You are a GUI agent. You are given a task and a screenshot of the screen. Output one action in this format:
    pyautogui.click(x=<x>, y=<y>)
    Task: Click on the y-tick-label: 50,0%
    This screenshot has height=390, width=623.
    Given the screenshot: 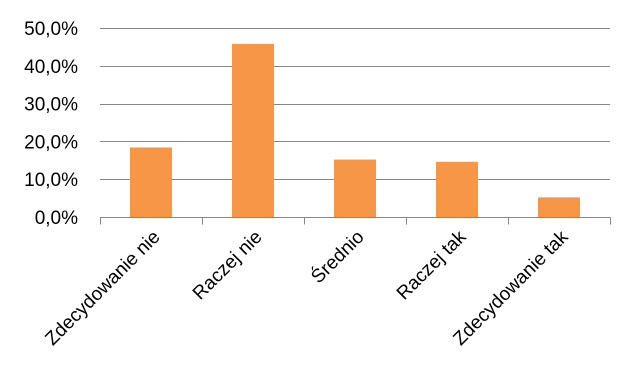 What is the action you would take?
    pyautogui.click(x=51, y=29)
    